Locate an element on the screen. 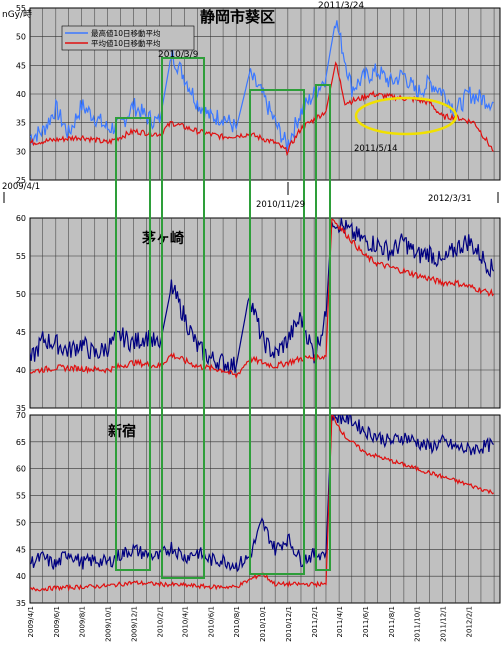  y-tick-label: 30 is located at coordinates (21, 151).